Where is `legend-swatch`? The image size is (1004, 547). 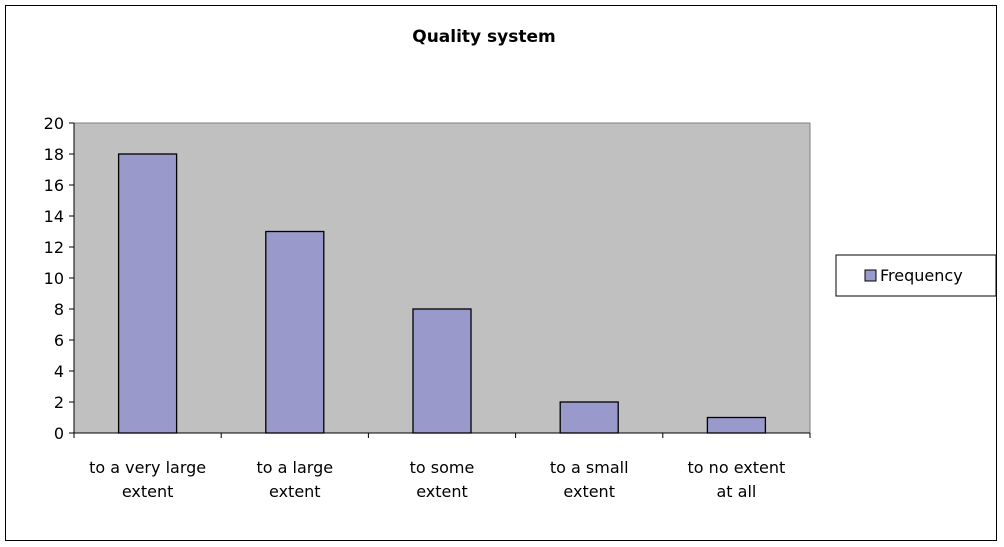
legend-swatch is located at coordinates (870, 275).